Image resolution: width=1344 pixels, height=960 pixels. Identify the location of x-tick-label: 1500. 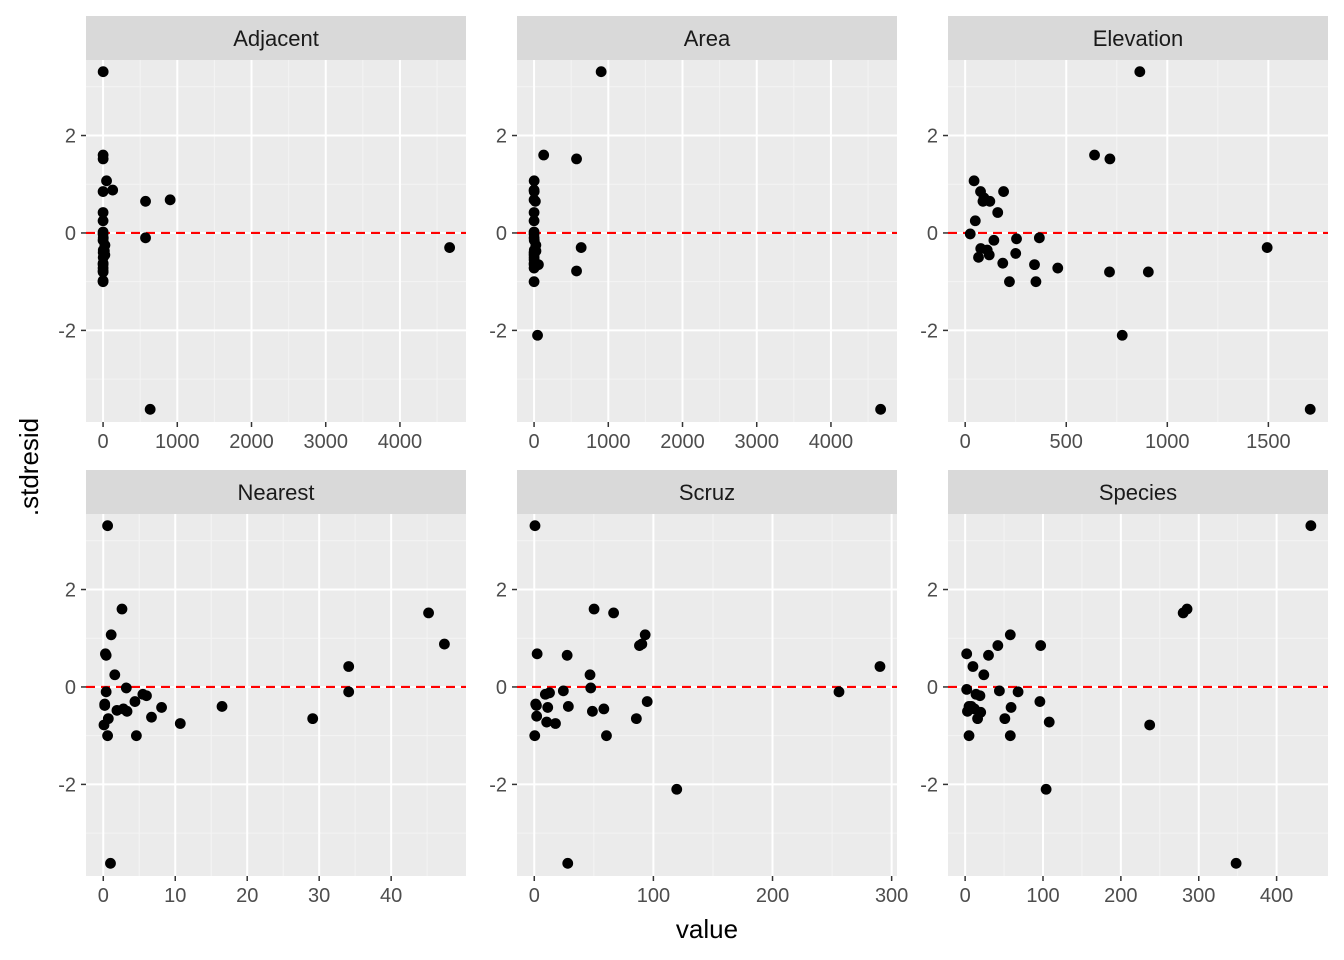
(1268, 442).